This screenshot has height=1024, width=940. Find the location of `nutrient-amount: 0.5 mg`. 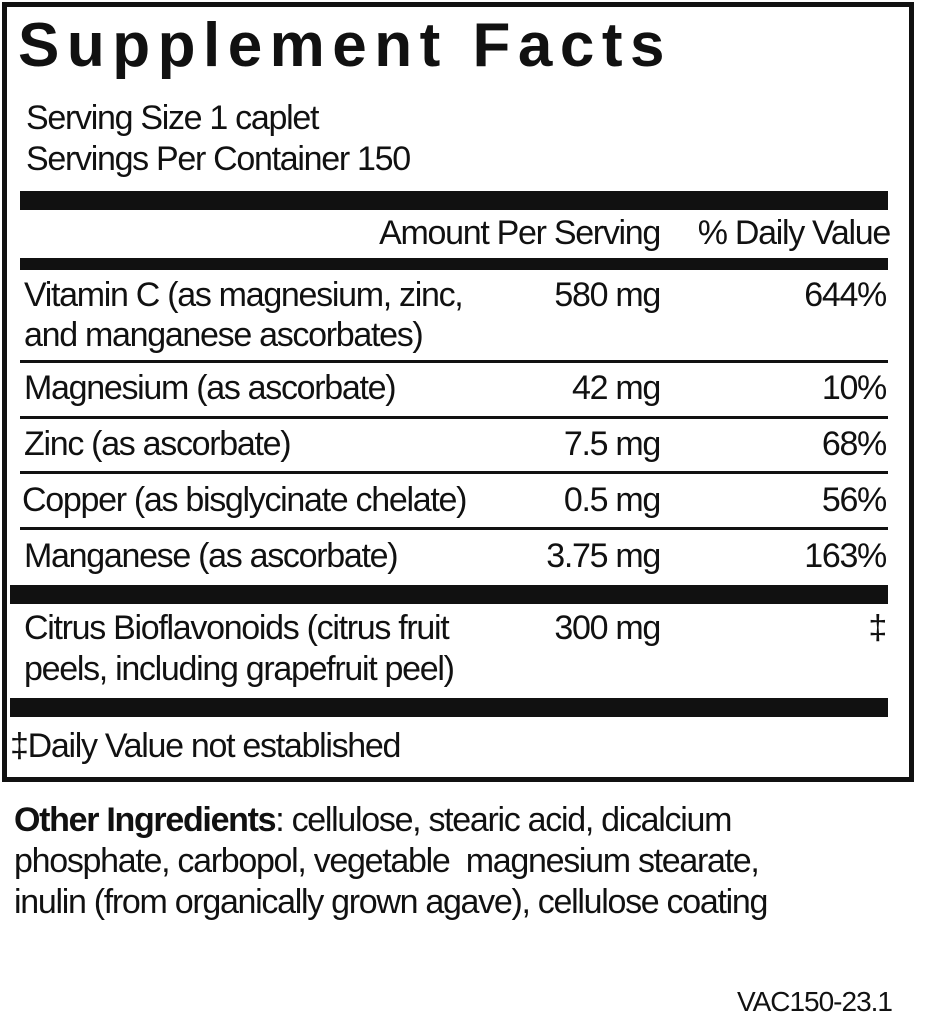

nutrient-amount: 0.5 mg is located at coordinates (612, 500).